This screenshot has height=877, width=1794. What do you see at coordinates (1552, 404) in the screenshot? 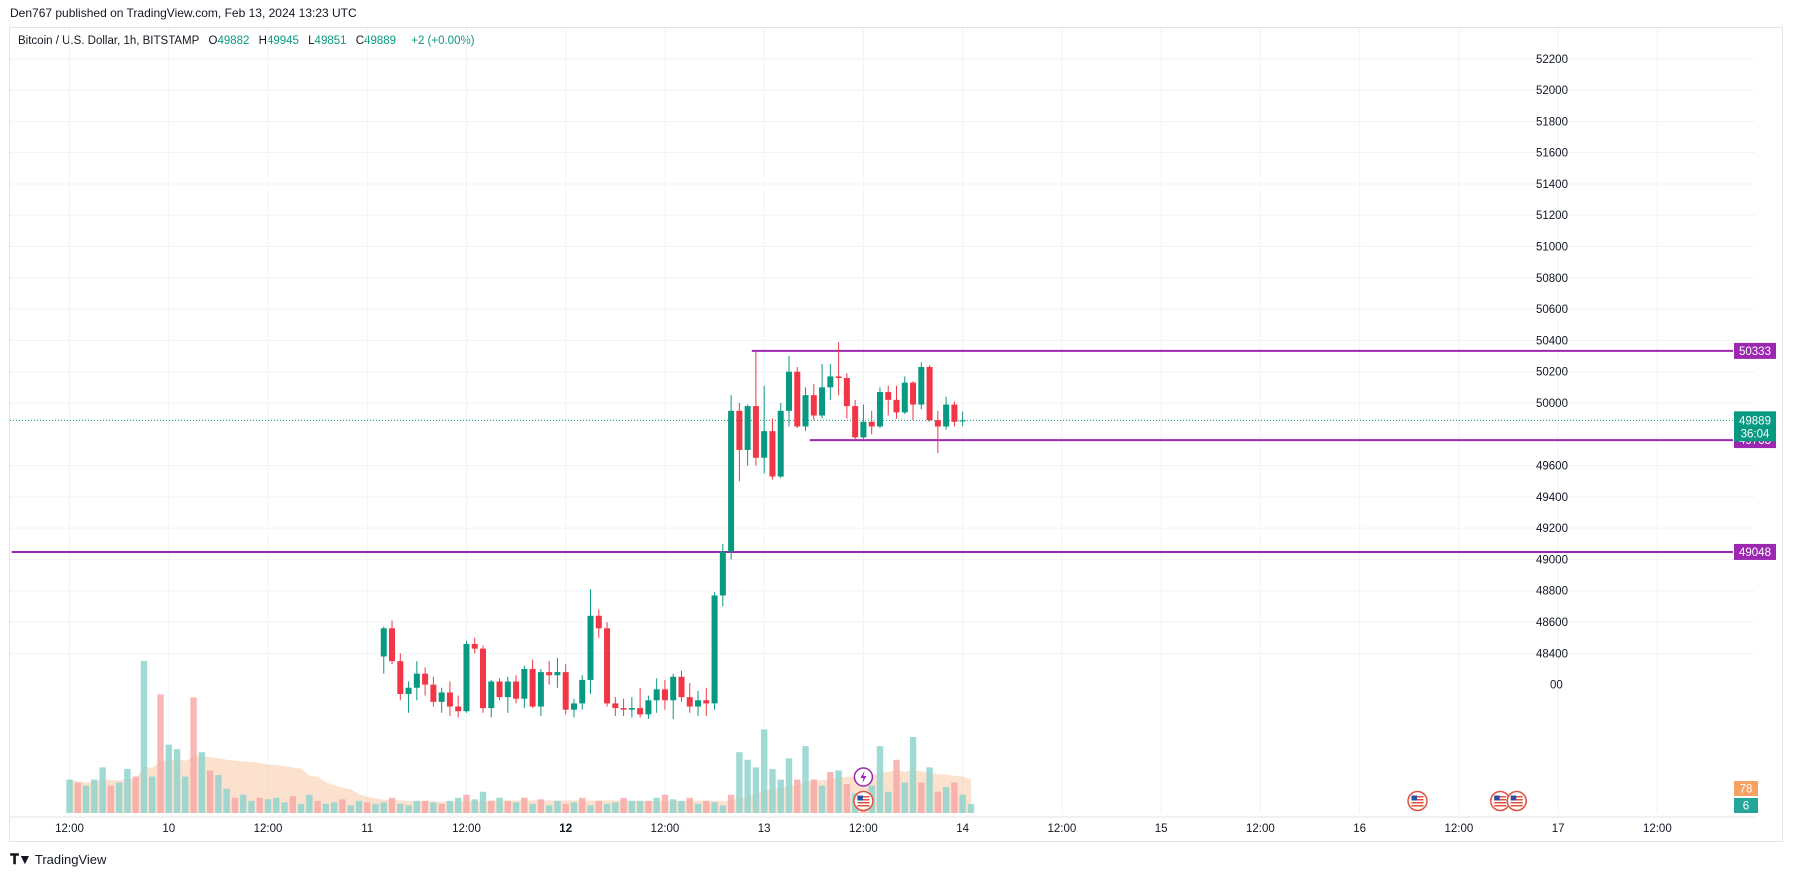
I see `y-tick-label: 50000` at bounding box center [1552, 404].